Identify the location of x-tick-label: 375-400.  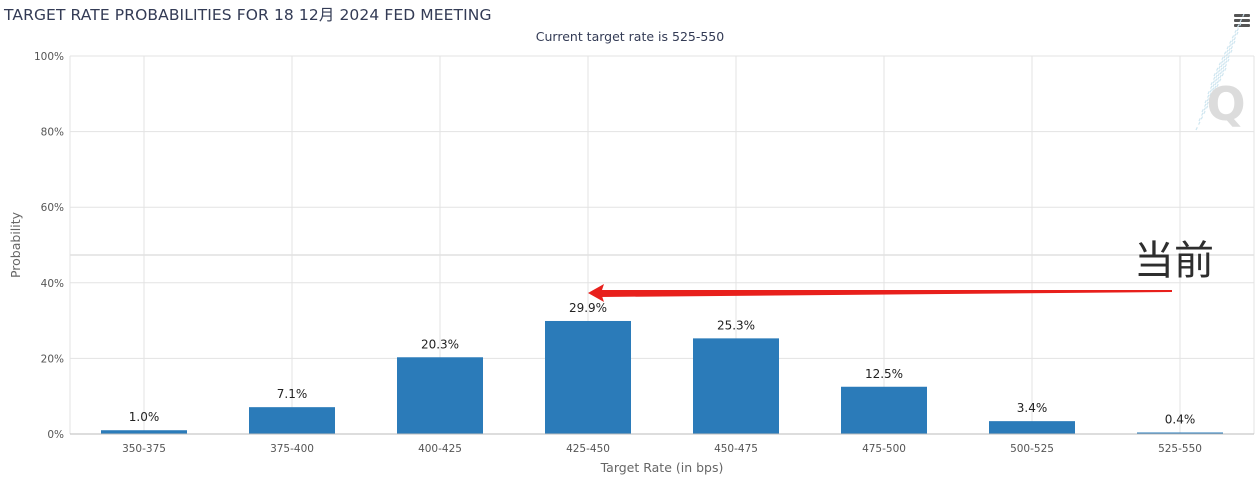
(292, 449).